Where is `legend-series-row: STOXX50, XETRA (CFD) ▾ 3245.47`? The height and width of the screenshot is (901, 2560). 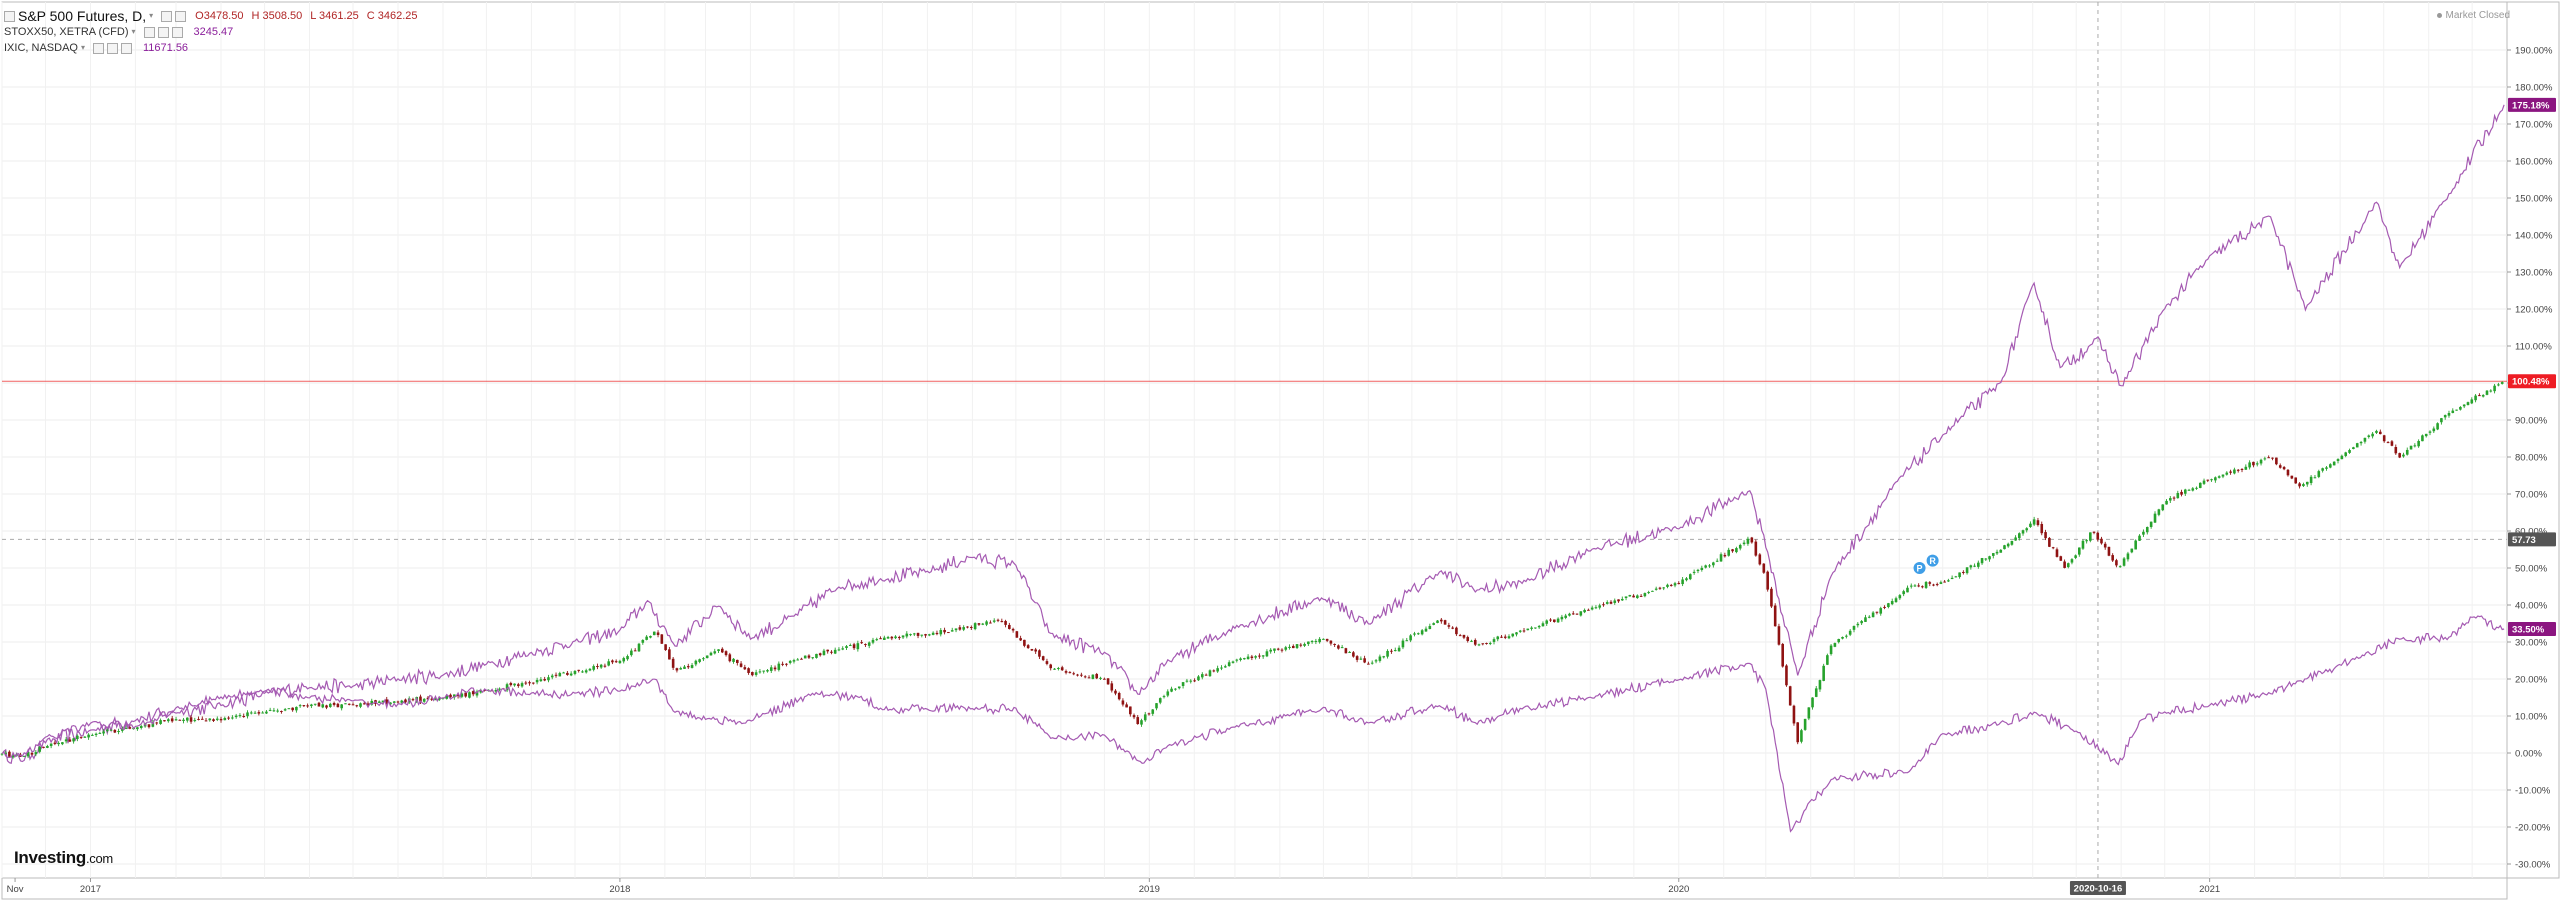 legend-series-row: STOXX50, XETRA (CFD) ▾ 3245.47 is located at coordinates (215, 32).